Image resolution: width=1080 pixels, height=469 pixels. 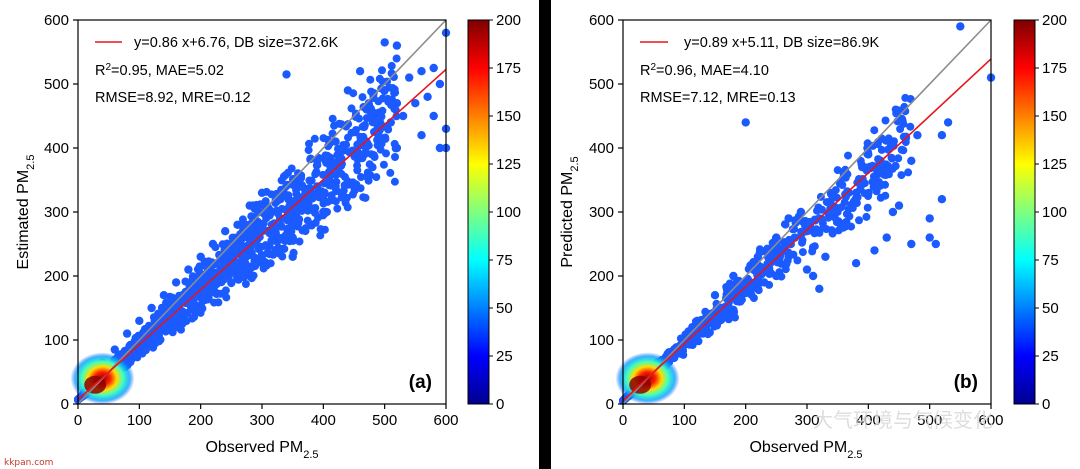 What do you see at coordinates (445, 420) in the screenshot?
I see `x-tick-label: 600` at bounding box center [445, 420].